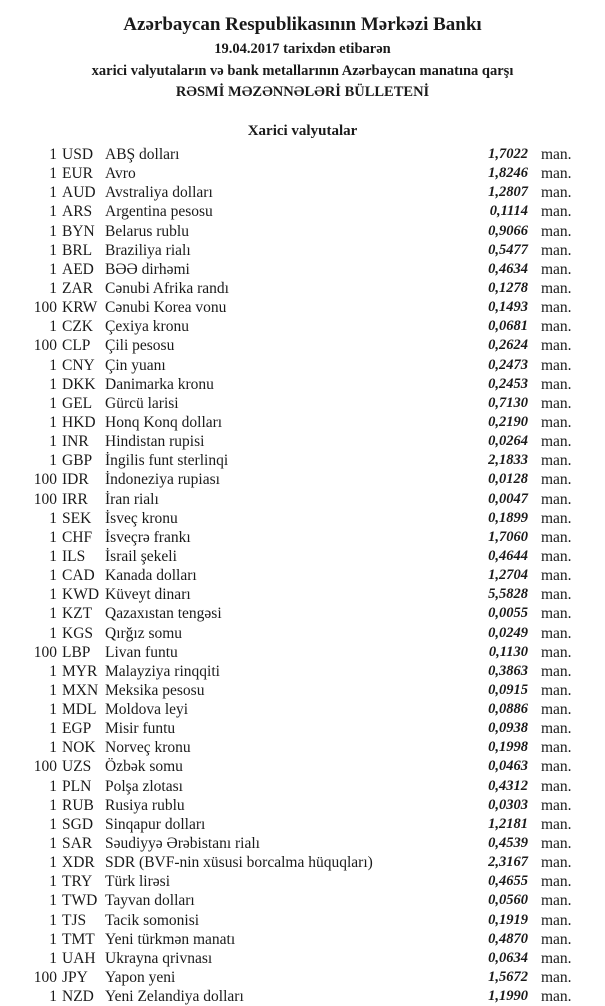 The height and width of the screenshot is (1006, 605). Describe the element at coordinates (302, 613) in the screenshot. I see `rate-row: 1 KZT Qazaxıstan tengəsi 0,0055 man.` at that location.